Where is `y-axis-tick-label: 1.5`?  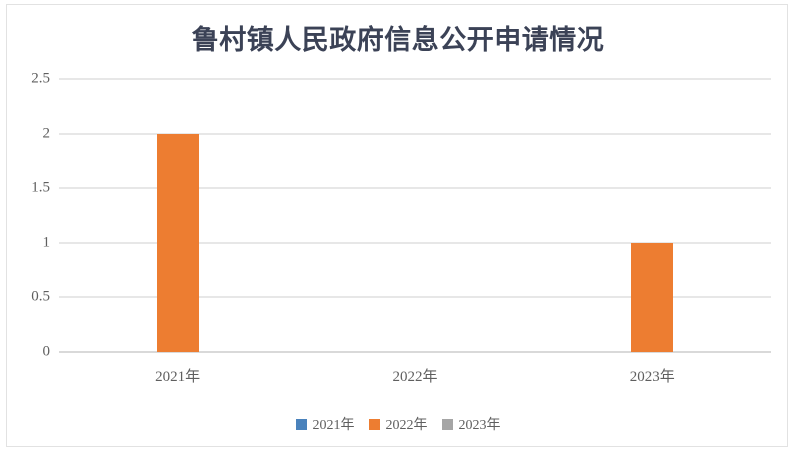
y-axis-tick-label: 1.5 is located at coordinates (40, 187).